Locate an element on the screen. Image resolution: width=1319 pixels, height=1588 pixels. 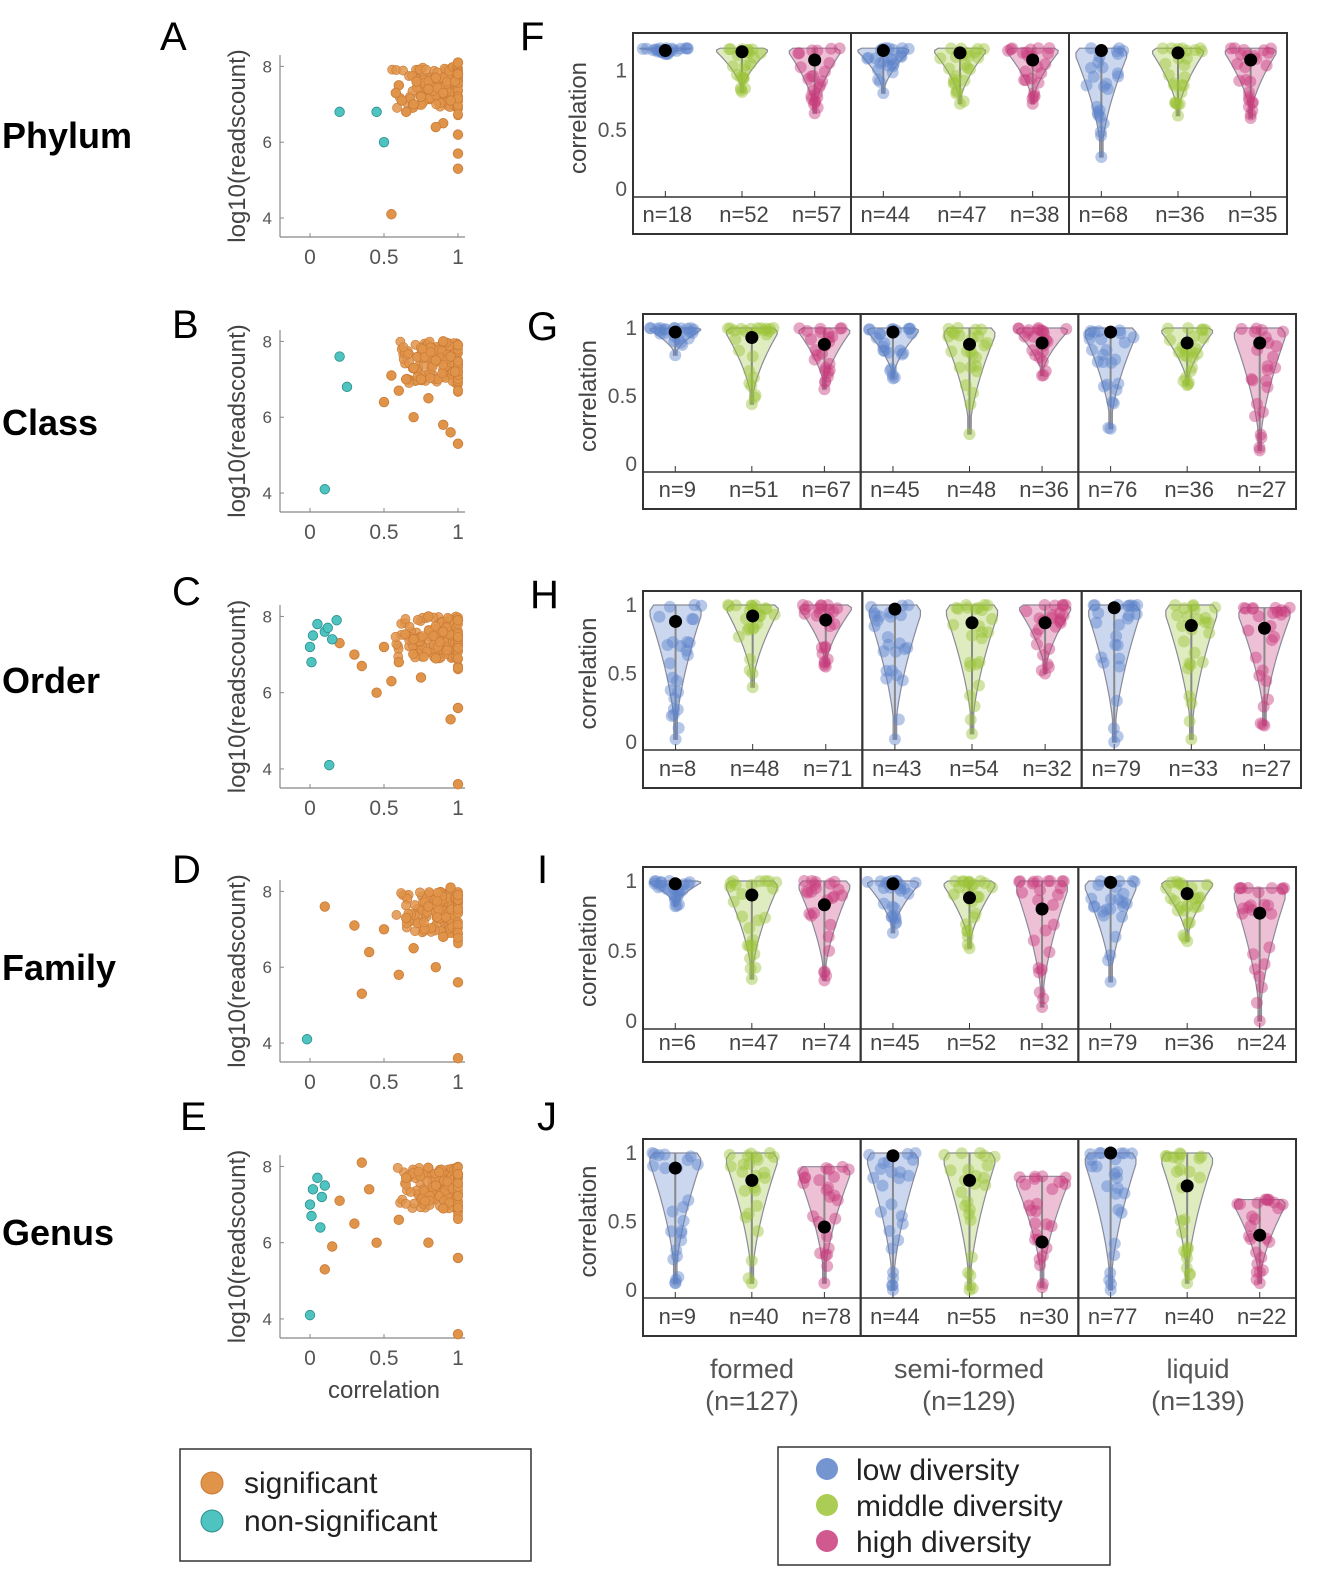
y-tick-label: 0.5 is located at coordinates (622, 674).